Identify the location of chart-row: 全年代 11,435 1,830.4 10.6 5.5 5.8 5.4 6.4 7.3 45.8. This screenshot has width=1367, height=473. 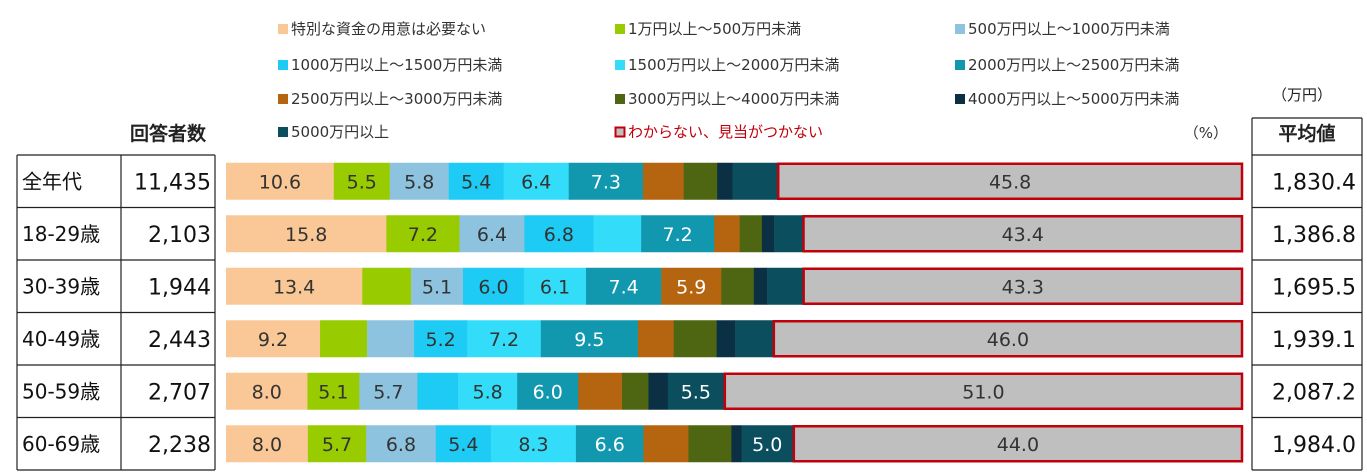
(689, 181).